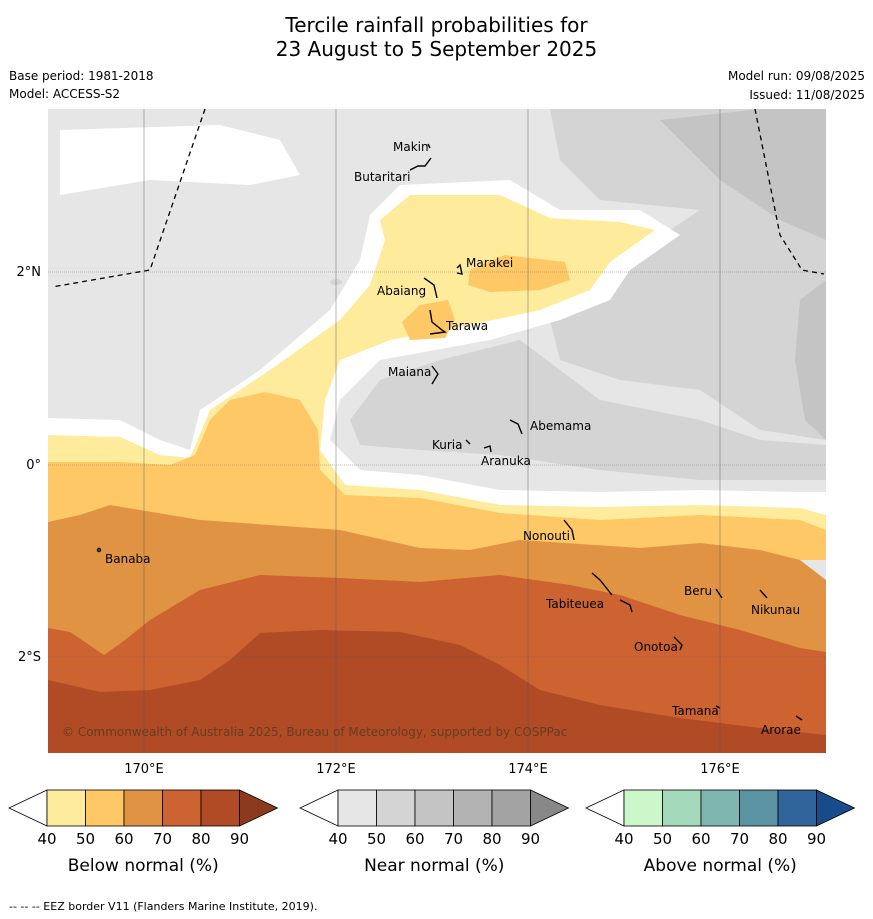 This screenshot has width=873, height=919. What do you see at coordinates (239, 839) in the screenshot?
I see `colorbar-below-tick: 90` at bounding box center [239, 839].